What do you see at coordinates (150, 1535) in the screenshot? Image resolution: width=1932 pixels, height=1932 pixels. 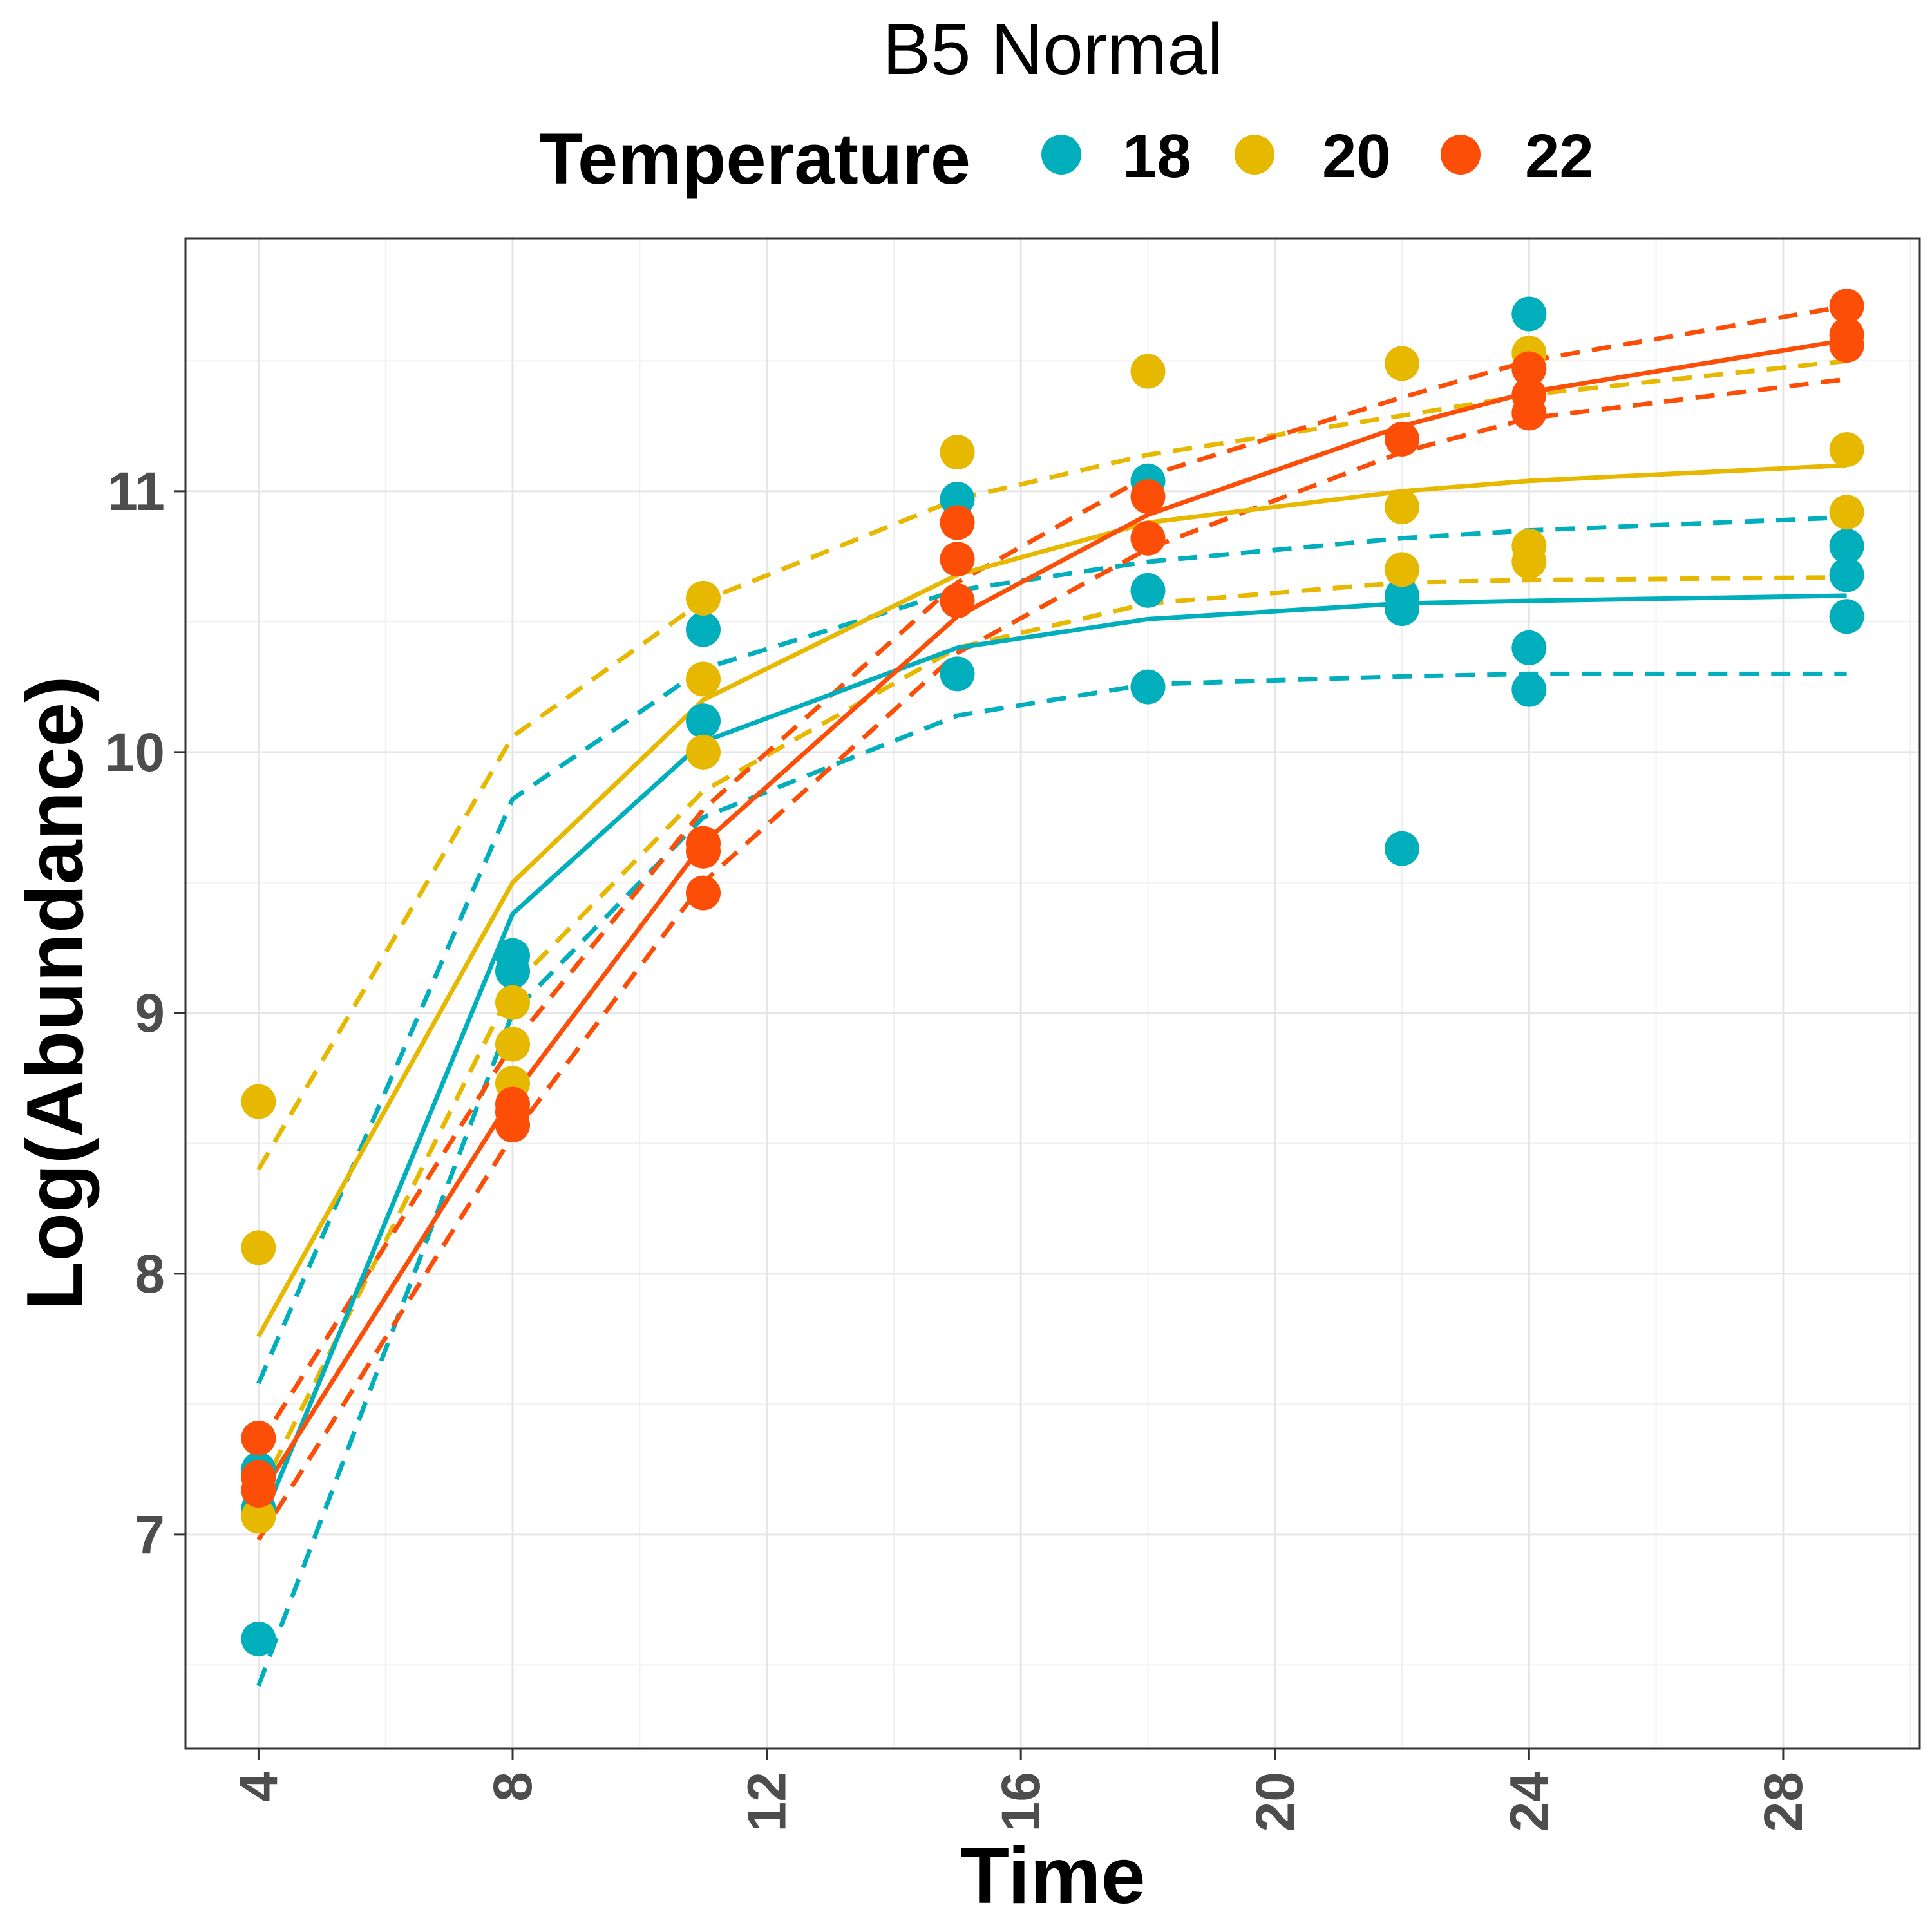 I see `y-tick-label-0: 7` at bounding box center [150, 1535].